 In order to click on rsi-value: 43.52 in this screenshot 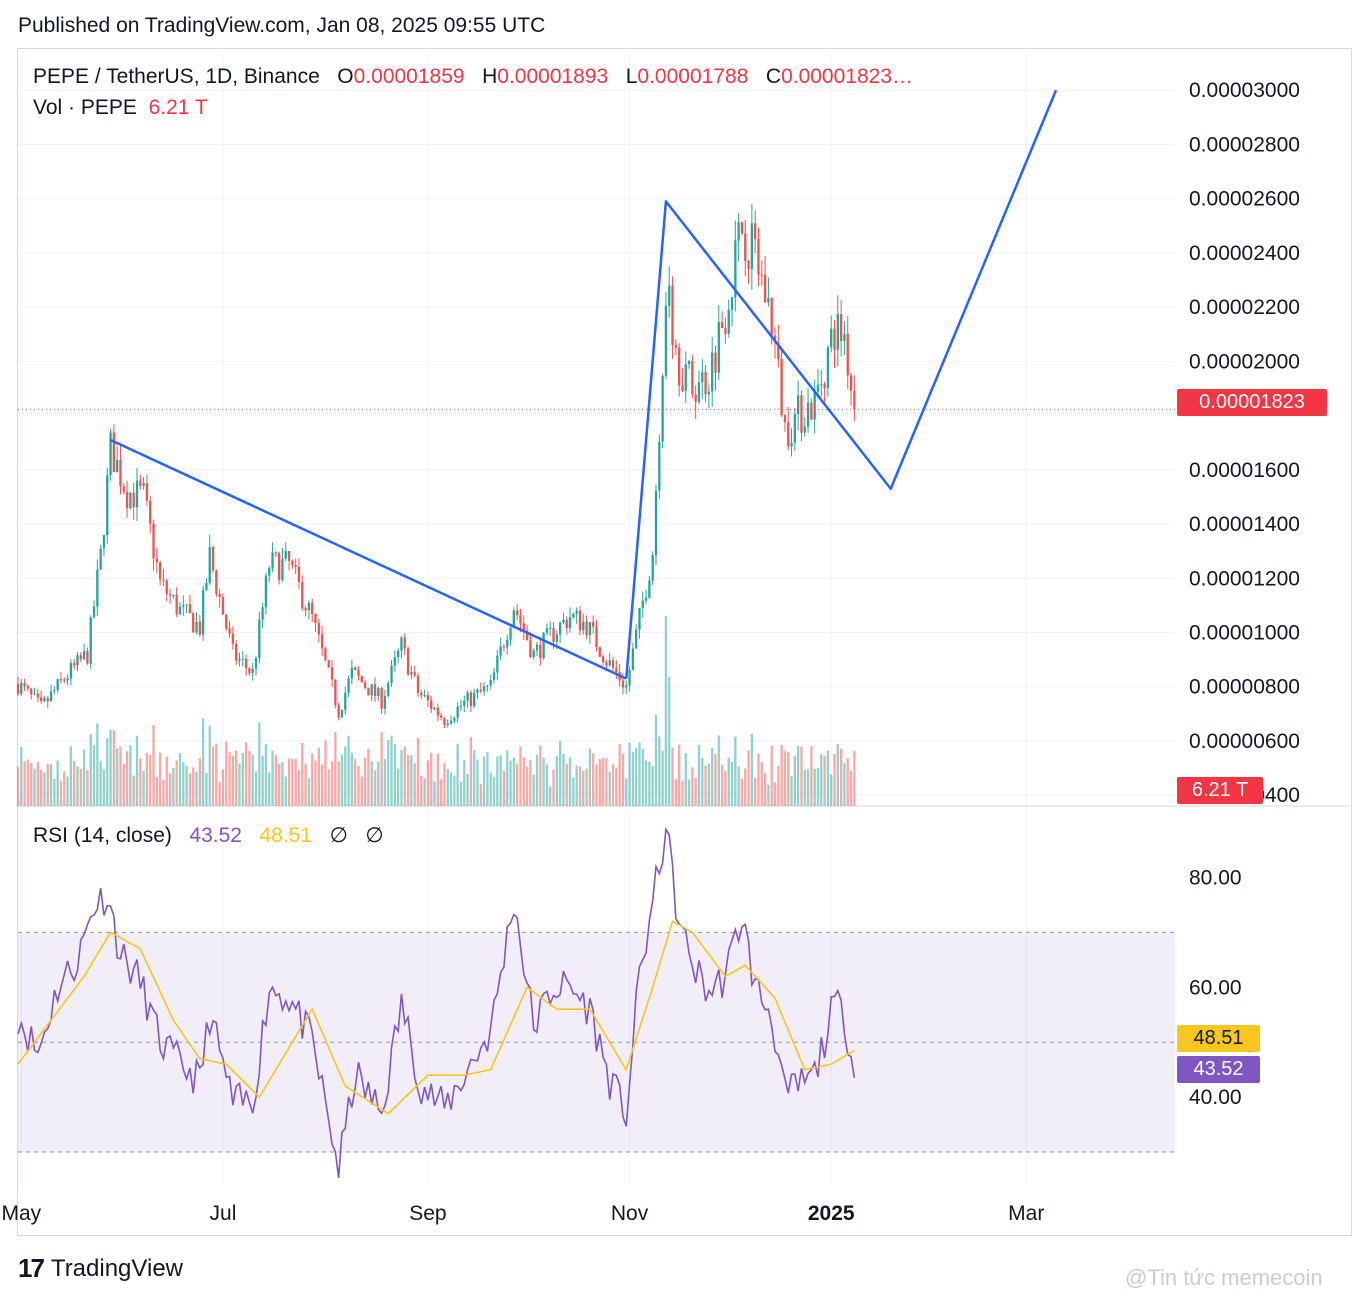, I will do `click(215, 835)`.